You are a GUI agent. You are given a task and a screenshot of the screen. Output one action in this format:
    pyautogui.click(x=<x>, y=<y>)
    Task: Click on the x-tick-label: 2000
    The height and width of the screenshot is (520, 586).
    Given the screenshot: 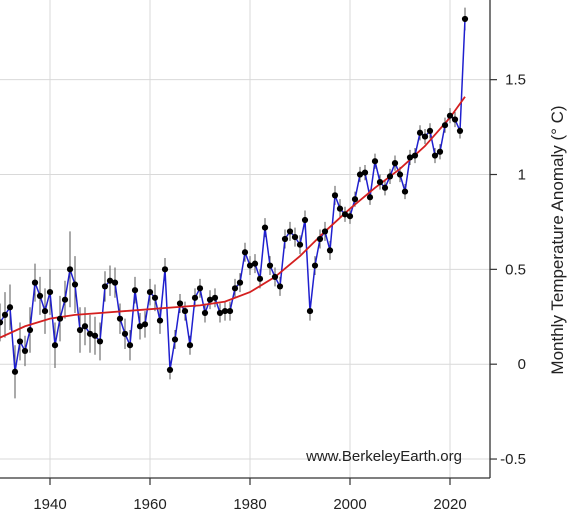 What is the action you would take?
    pyautogui.click(x=349, y=504)
    